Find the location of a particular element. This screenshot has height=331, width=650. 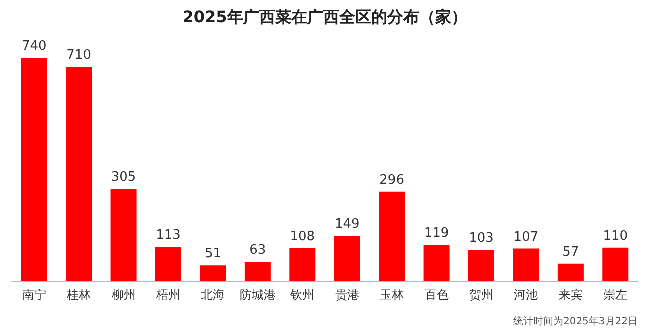

x-tick-label: 来宾 is located at coordinates (570, 295).